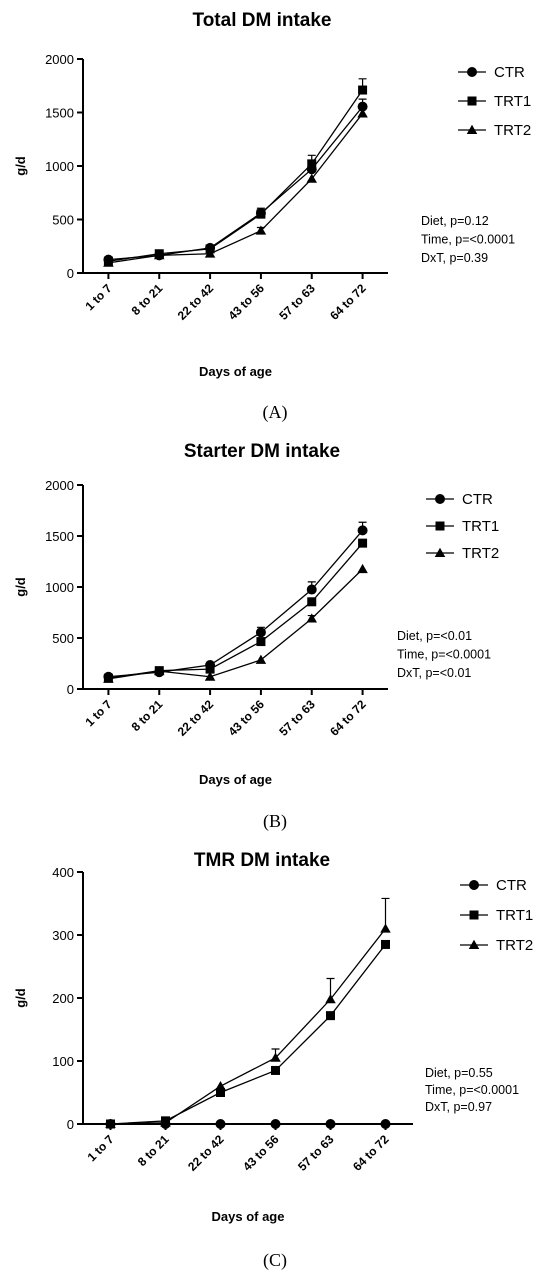 The height and width of the screenshot is (1284, 550). I want to click on y-tick-label: 300, so click(63, 935).